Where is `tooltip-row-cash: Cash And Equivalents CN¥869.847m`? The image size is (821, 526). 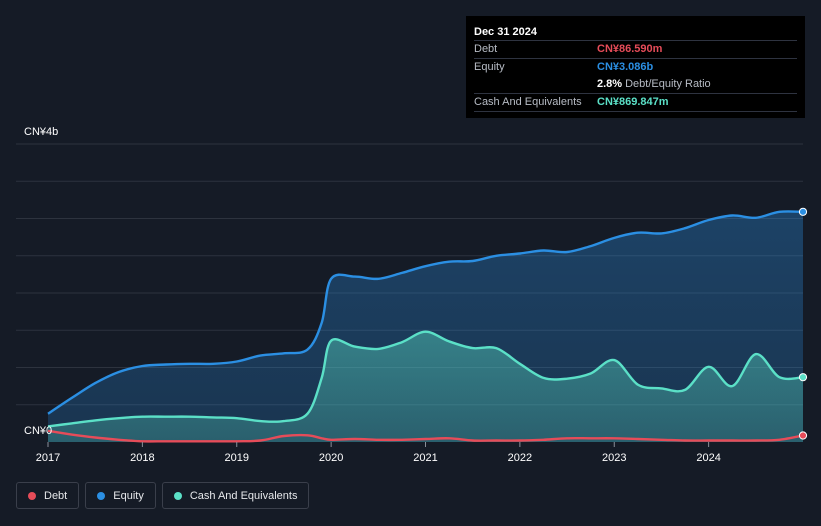
tooltip-row-cash: Cash And Equivalents CN¥869.847m is located at coordinates (635, 102).